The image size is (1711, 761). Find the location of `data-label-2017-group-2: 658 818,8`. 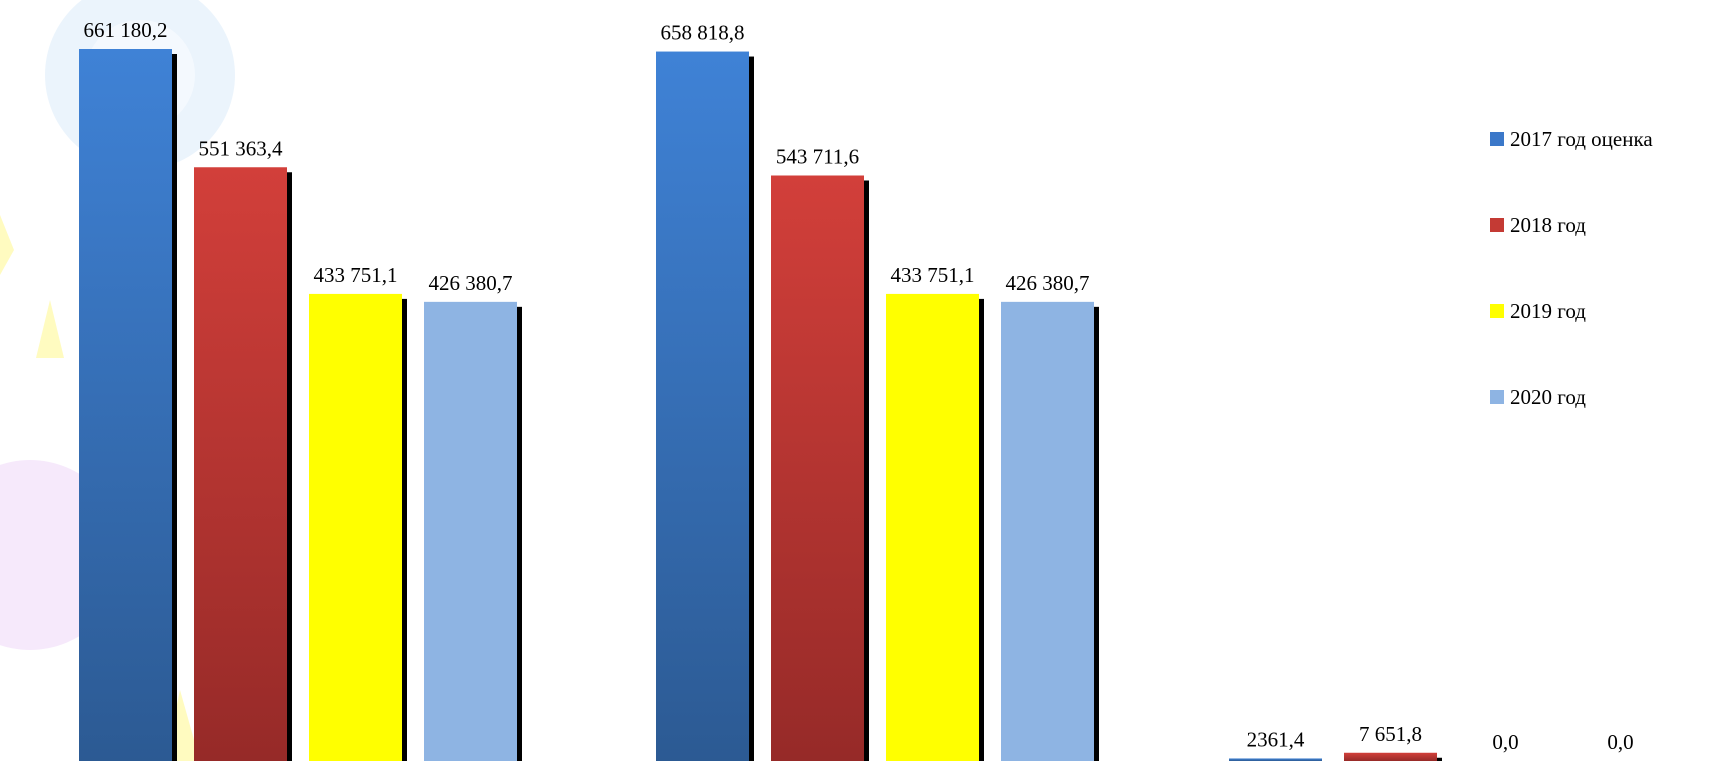

data-label-2017-group-2: 658 818,8 is located at coordinates (703, 33).